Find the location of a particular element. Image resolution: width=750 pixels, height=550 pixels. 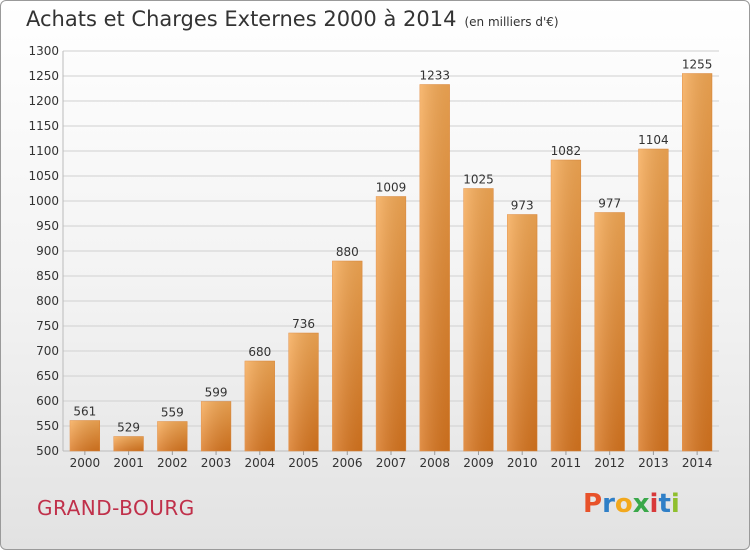

data-label: 680 is located at coordinates (259, 352).